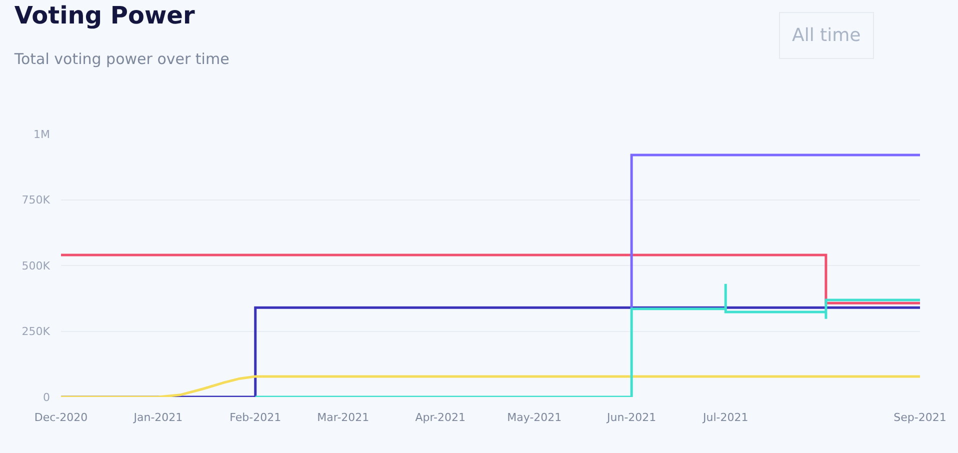  I want to click on y-tick-label: 0, so click(46, 397).